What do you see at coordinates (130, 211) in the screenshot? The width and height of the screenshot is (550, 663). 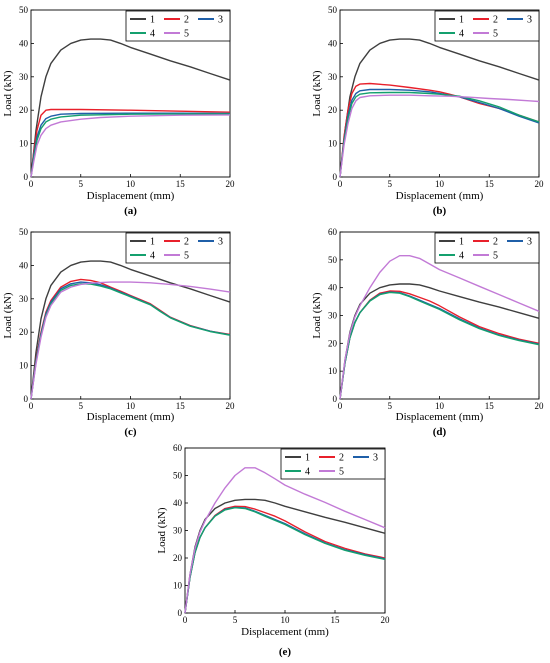 I see `panel-label: (a)` at bounding box center [130, 211].